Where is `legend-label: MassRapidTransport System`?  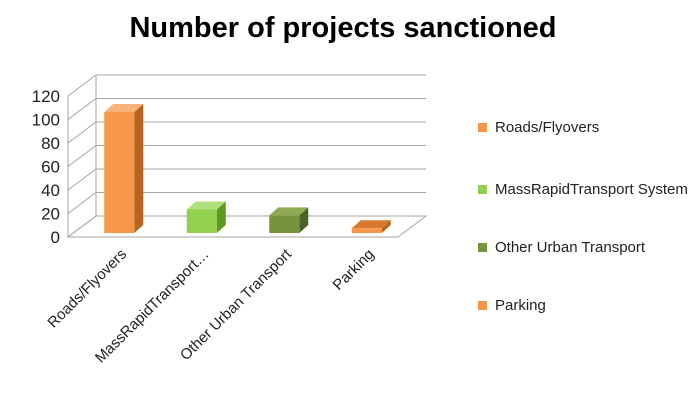 legend-label: MassRapidTransport System is located at coordinates (591, 189).